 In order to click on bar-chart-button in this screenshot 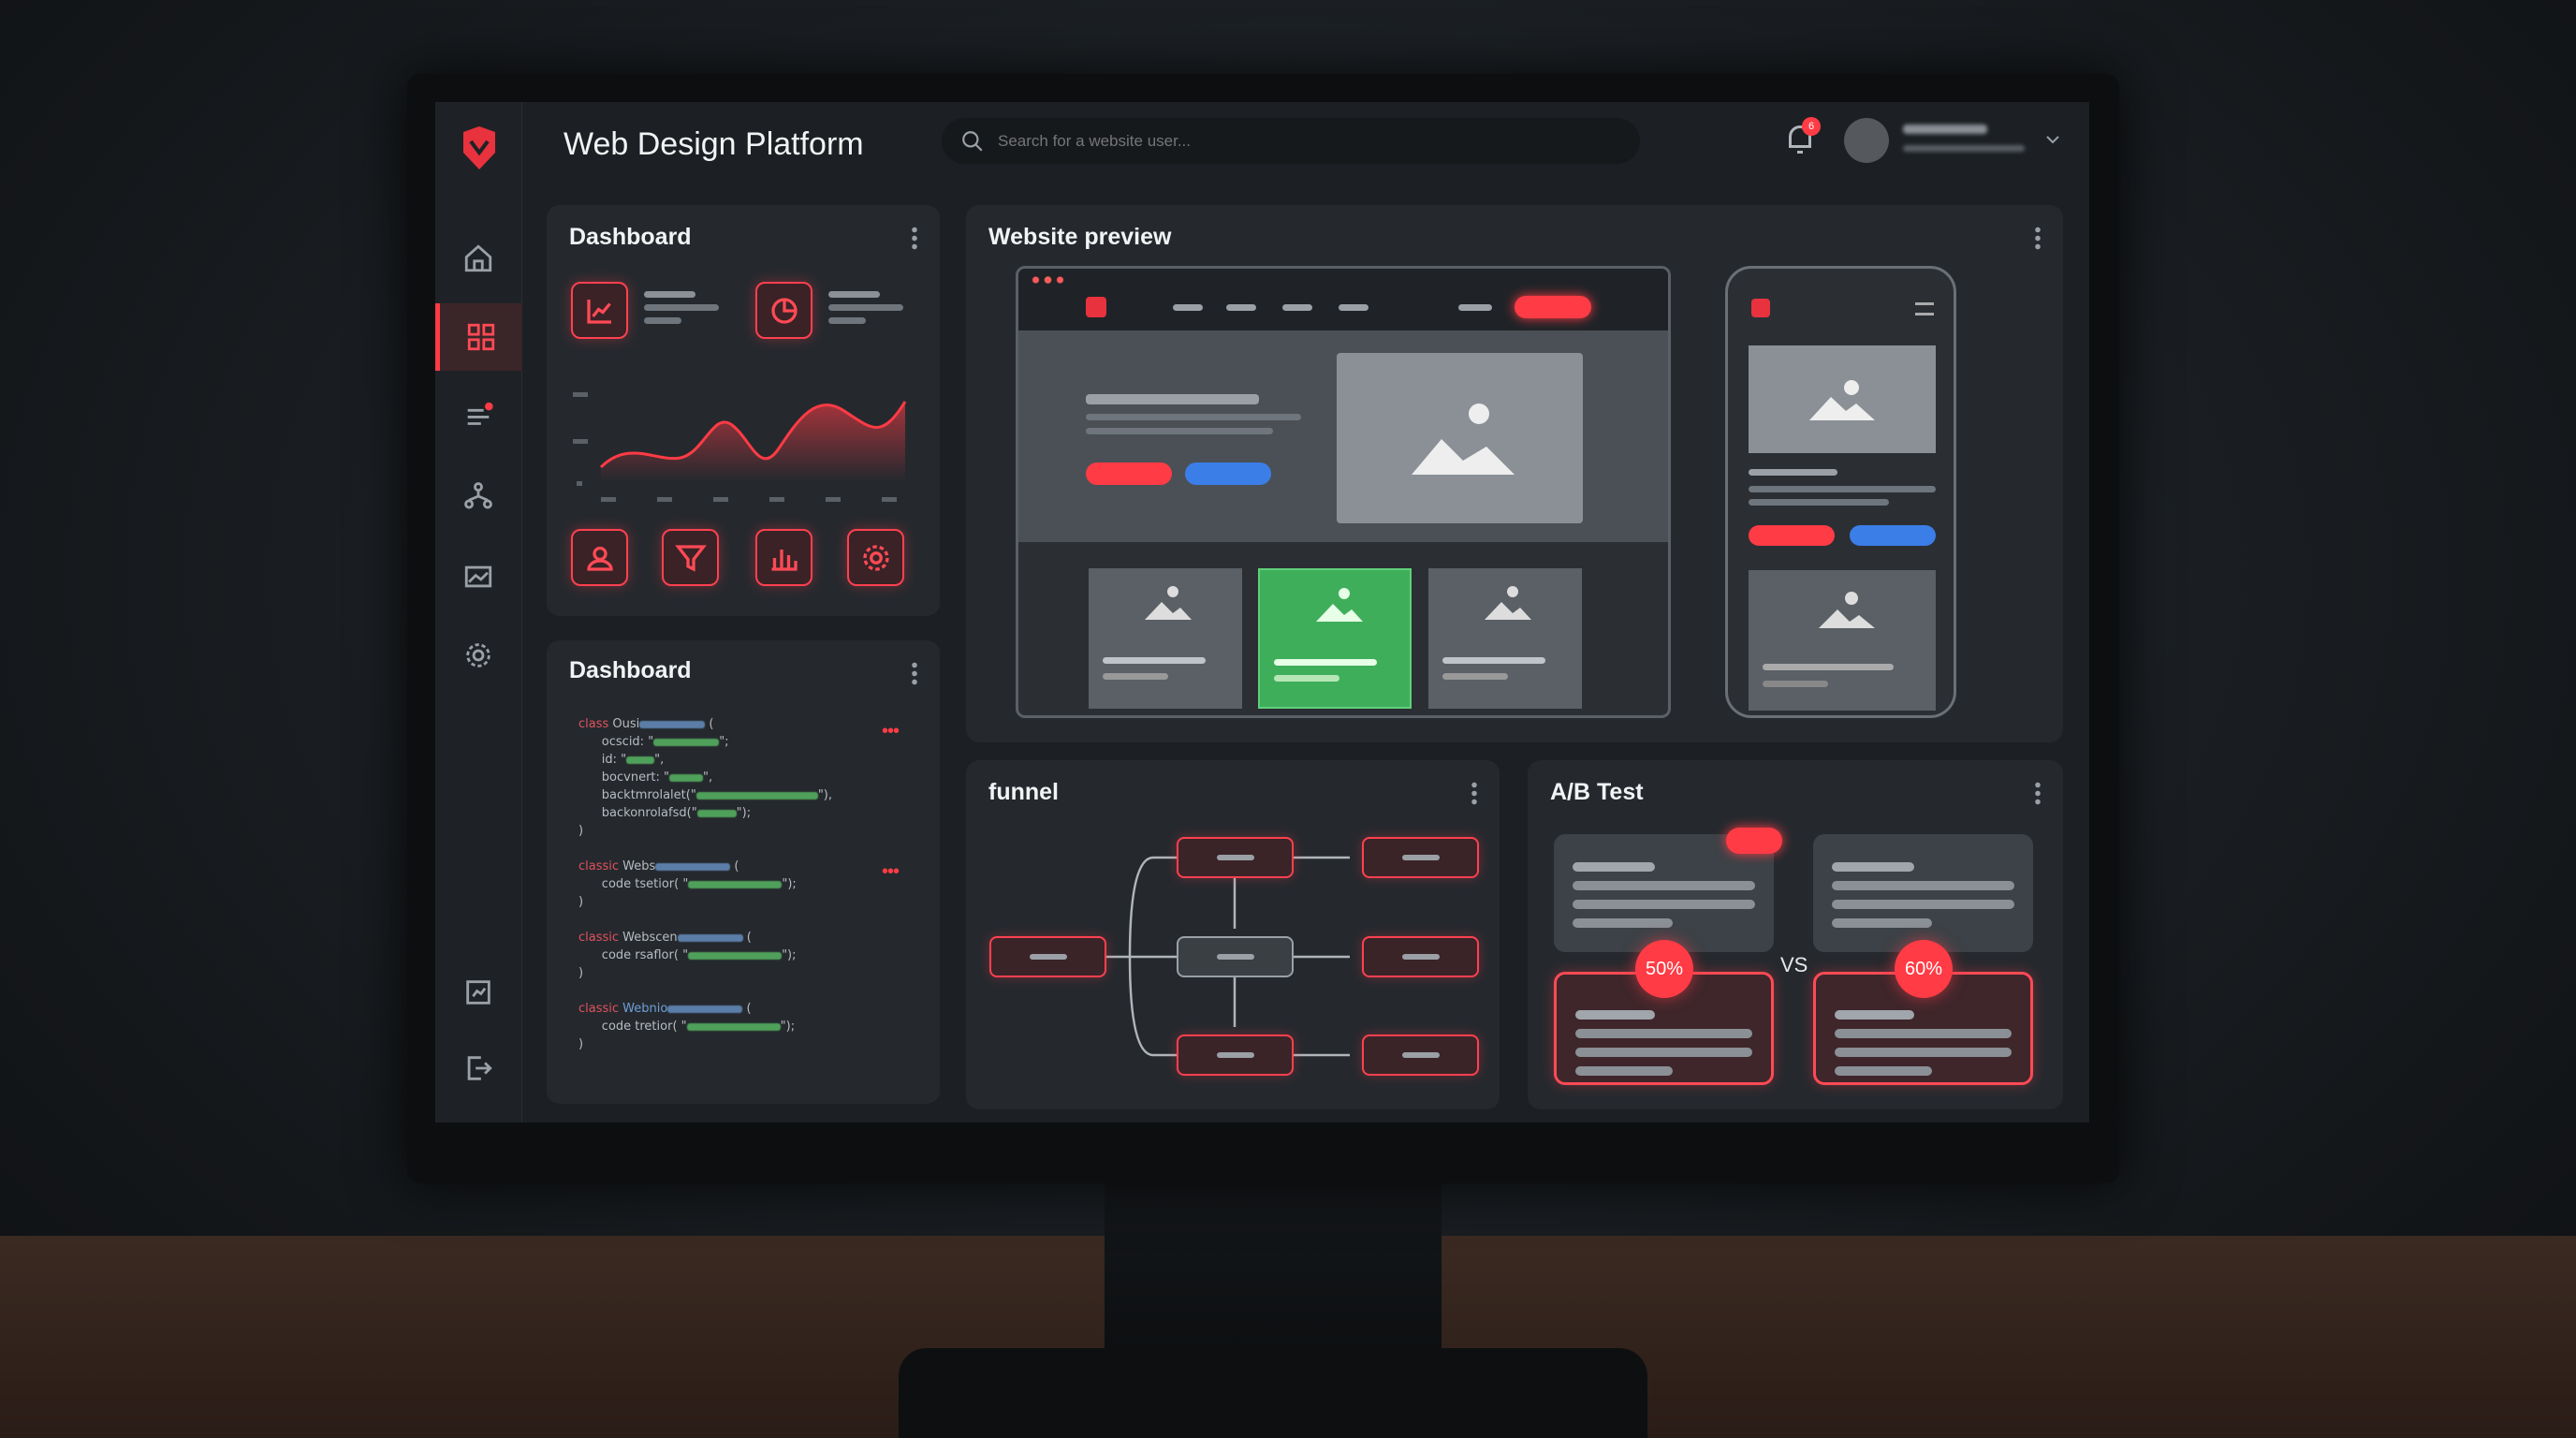, I will do `click(783, 557)`.